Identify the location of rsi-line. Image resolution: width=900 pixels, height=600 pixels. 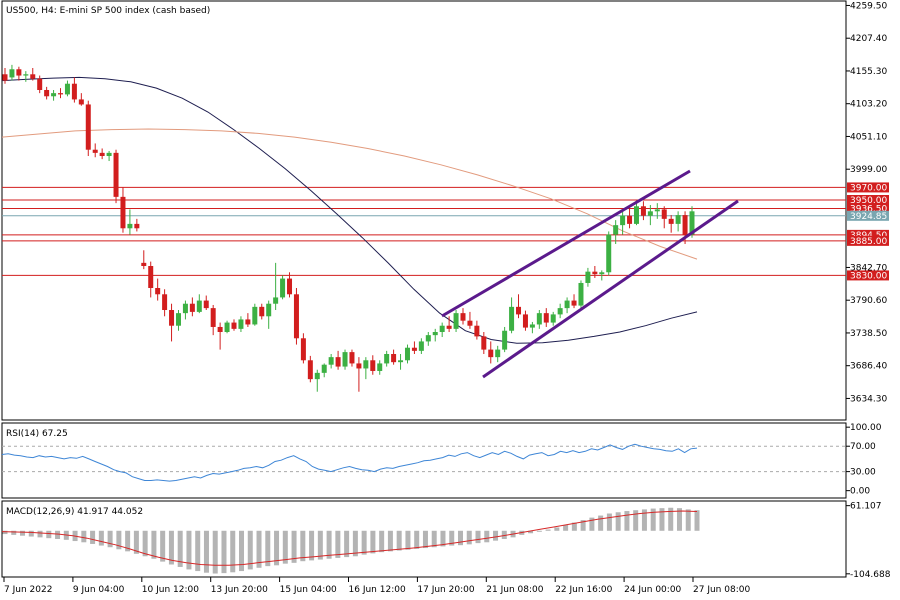
(349, 462).